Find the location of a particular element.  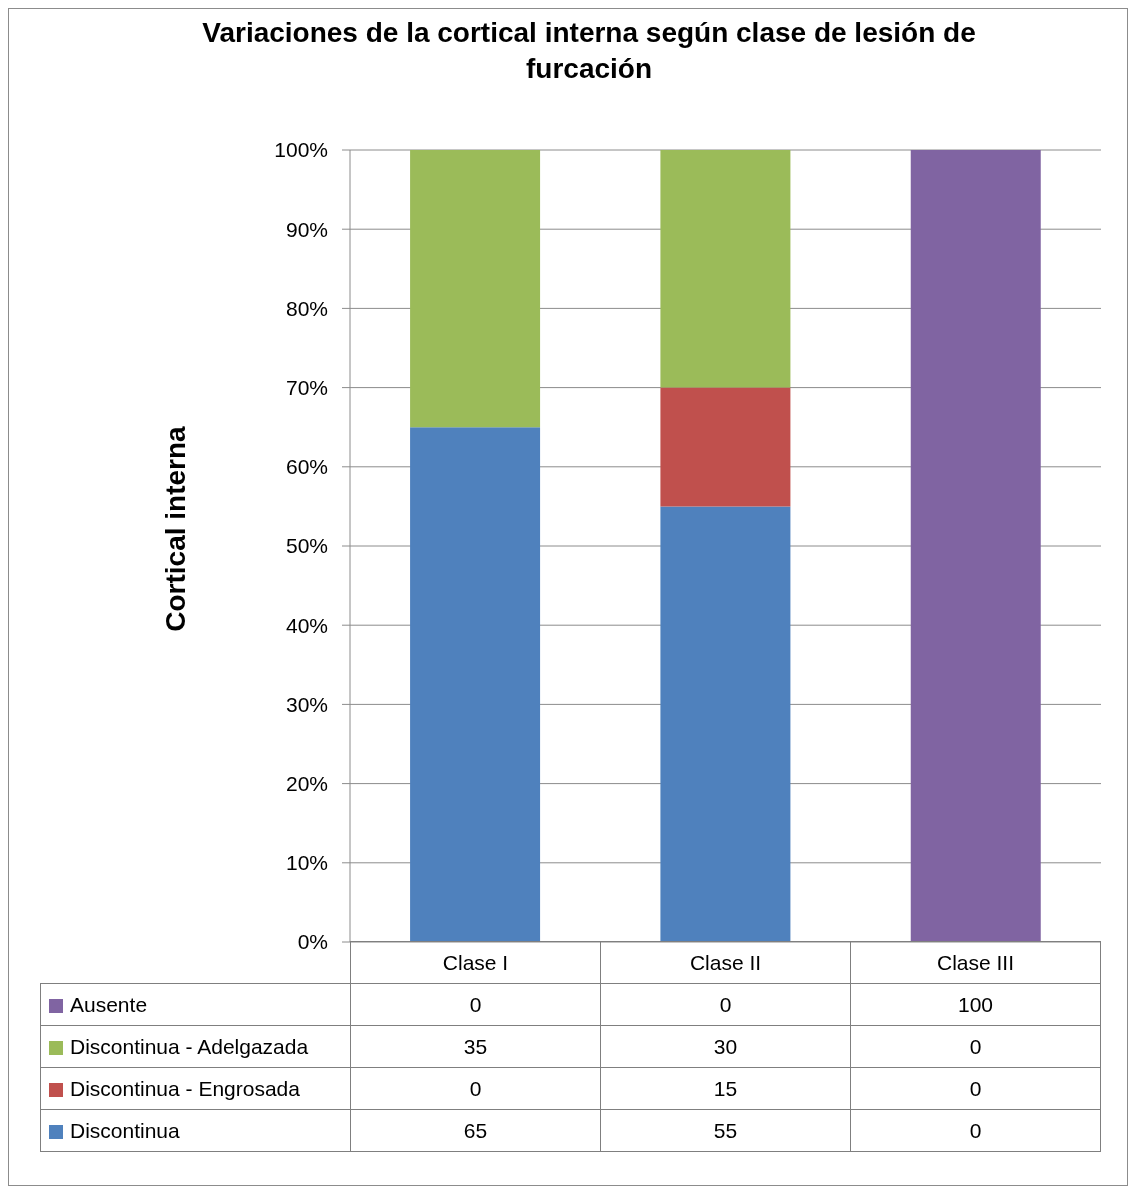

y-tick-label: 20% is located at coordinates (306, 784).